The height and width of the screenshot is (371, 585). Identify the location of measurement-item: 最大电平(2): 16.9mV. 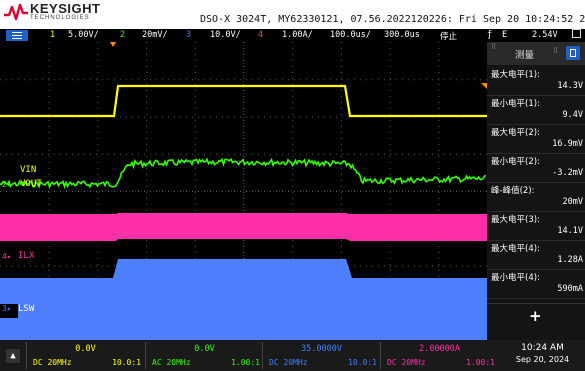
(536, 139).